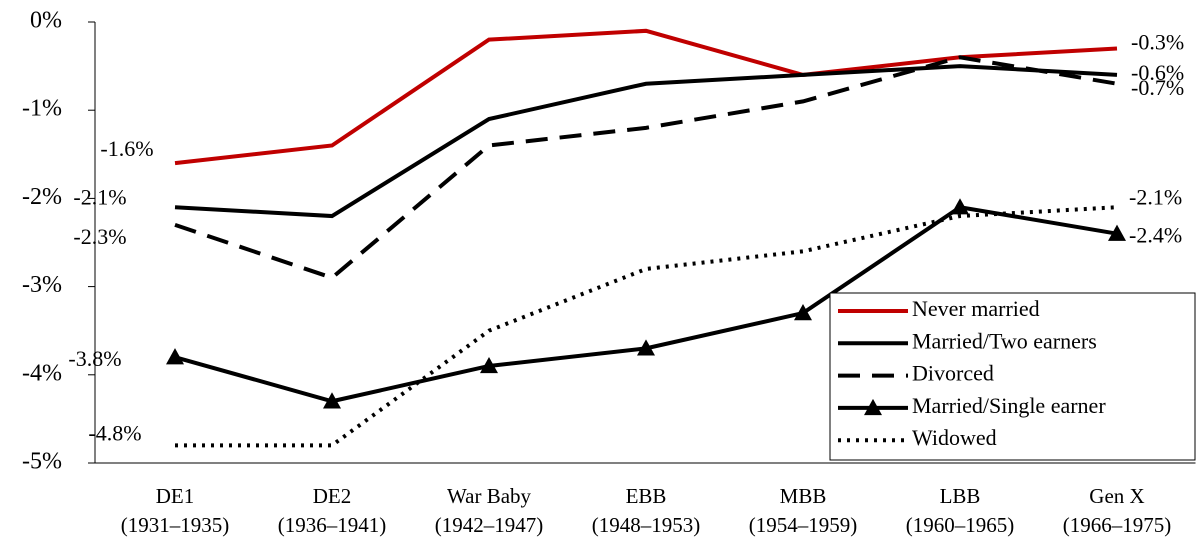 The image size is (1201, 551). Describe the element at coordinates (175, 525) in the screenshot. I see `x-tick-label: (1931–1935)` at that location.